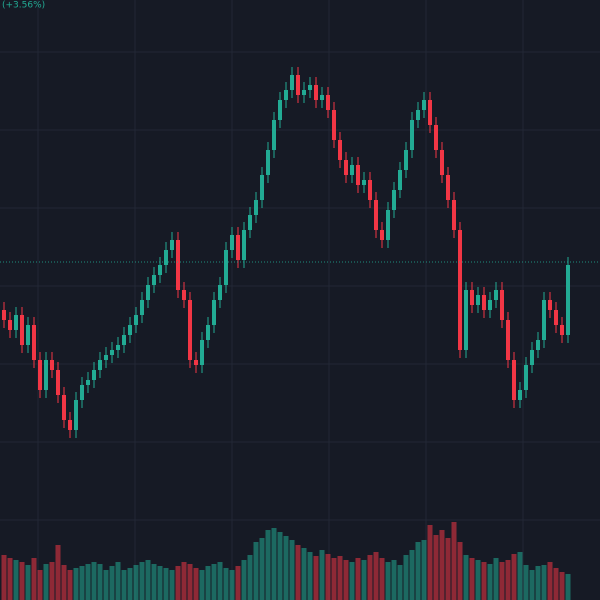  I want to click on change-label: (+3.56%), so click(23, 6).